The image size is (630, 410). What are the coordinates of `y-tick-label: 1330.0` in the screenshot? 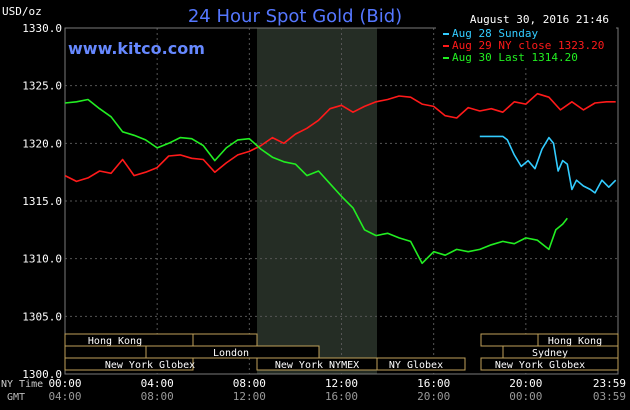 It's located at (42, 28).